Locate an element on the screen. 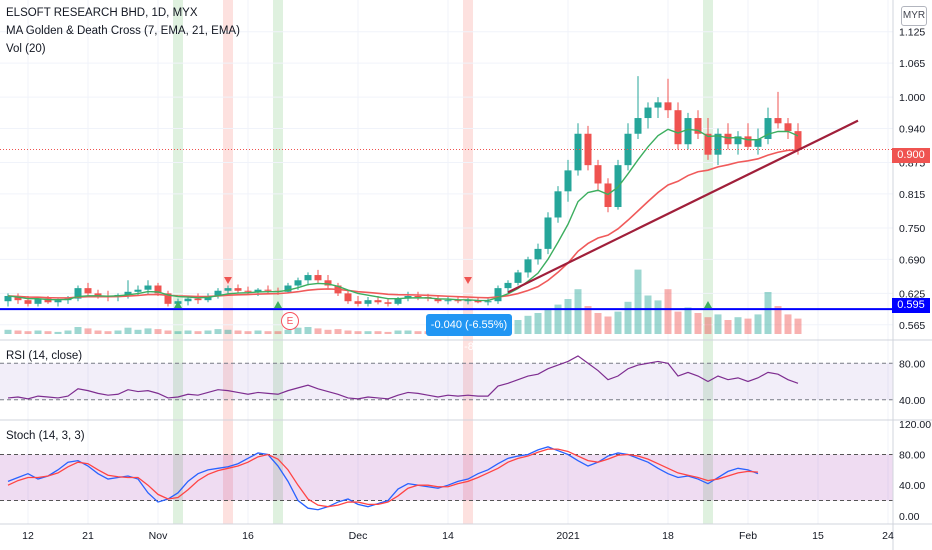 This screenshot has height=550, width=932. trendline is located at coordinates (683, 206).